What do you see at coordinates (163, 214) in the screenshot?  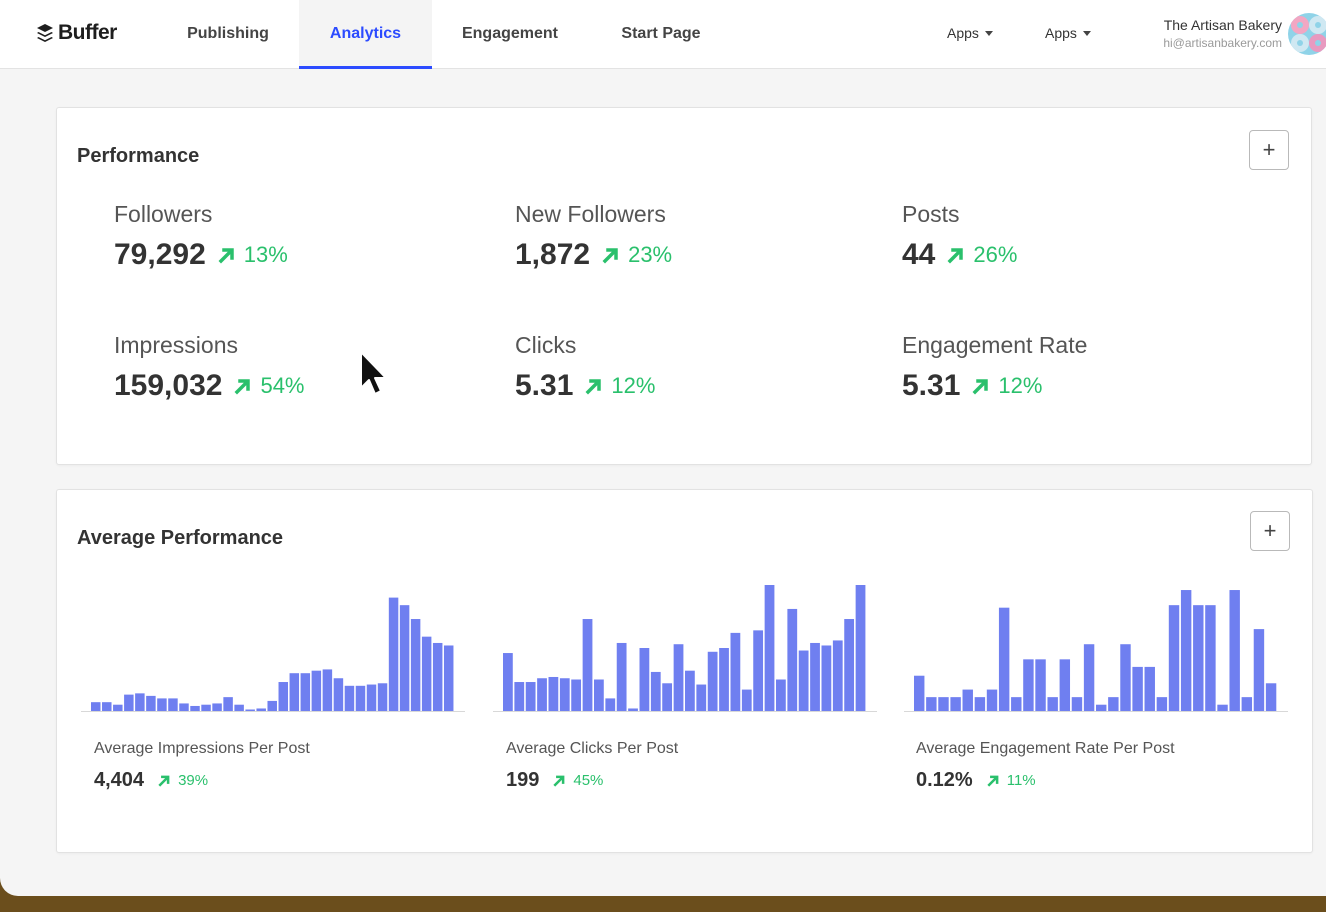 I see `metric-label: Followers` at bounding box center [163, 214].